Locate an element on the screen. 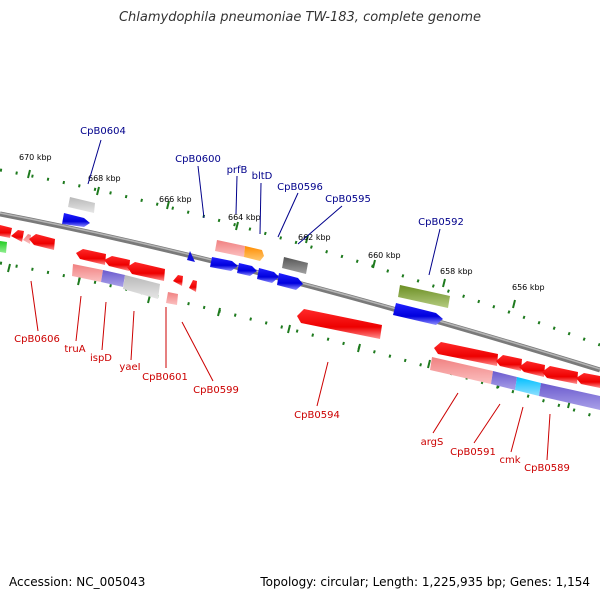  gene-label-CpB0589: CpB0589 is located at coordinates (547, 468).